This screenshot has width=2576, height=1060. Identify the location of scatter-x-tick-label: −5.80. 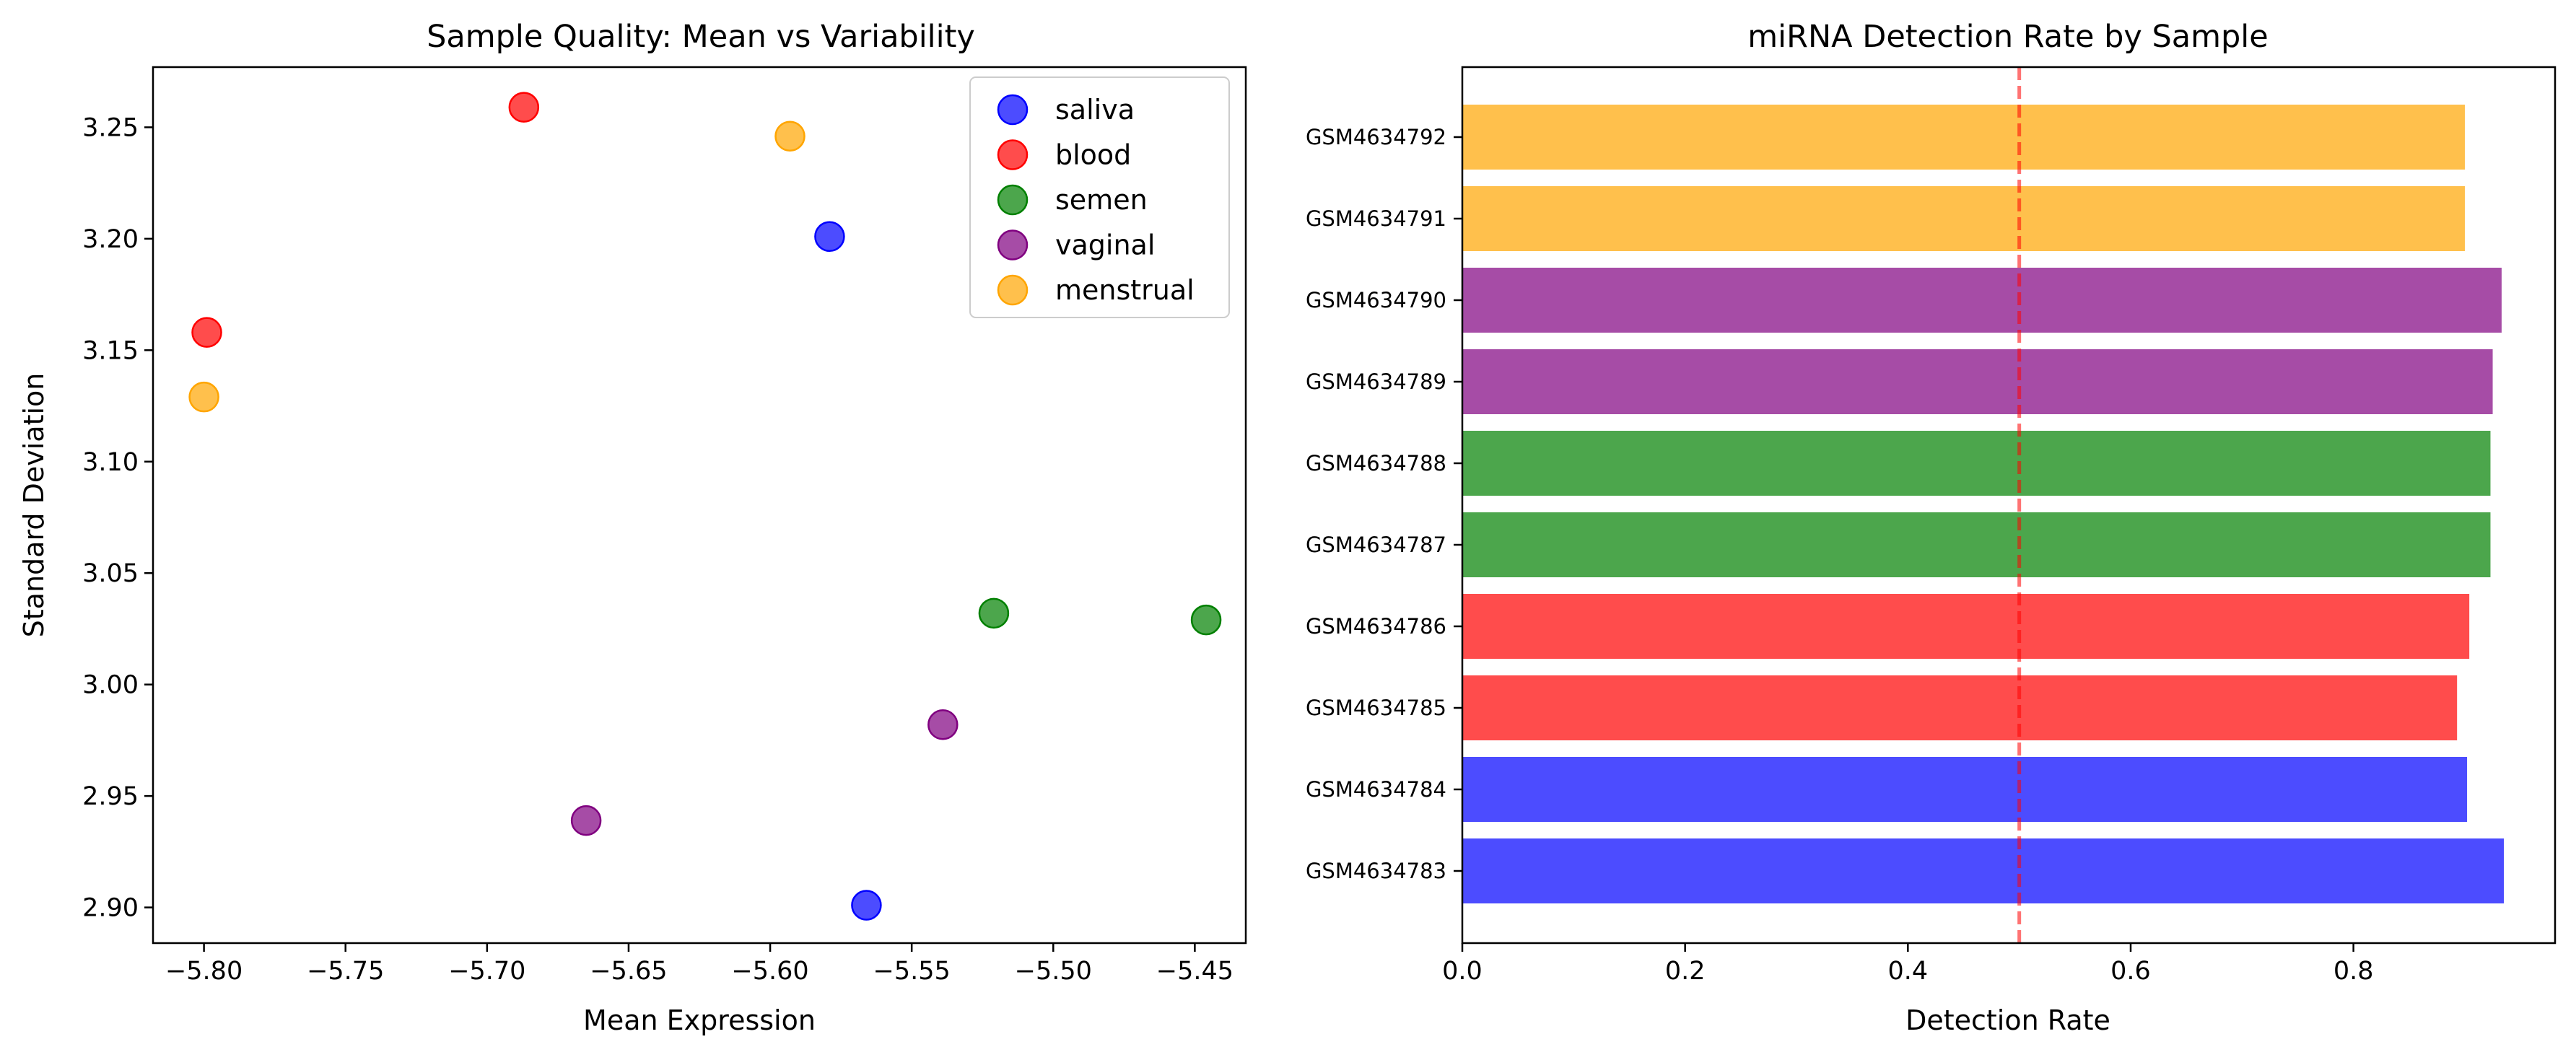
(204, 971).